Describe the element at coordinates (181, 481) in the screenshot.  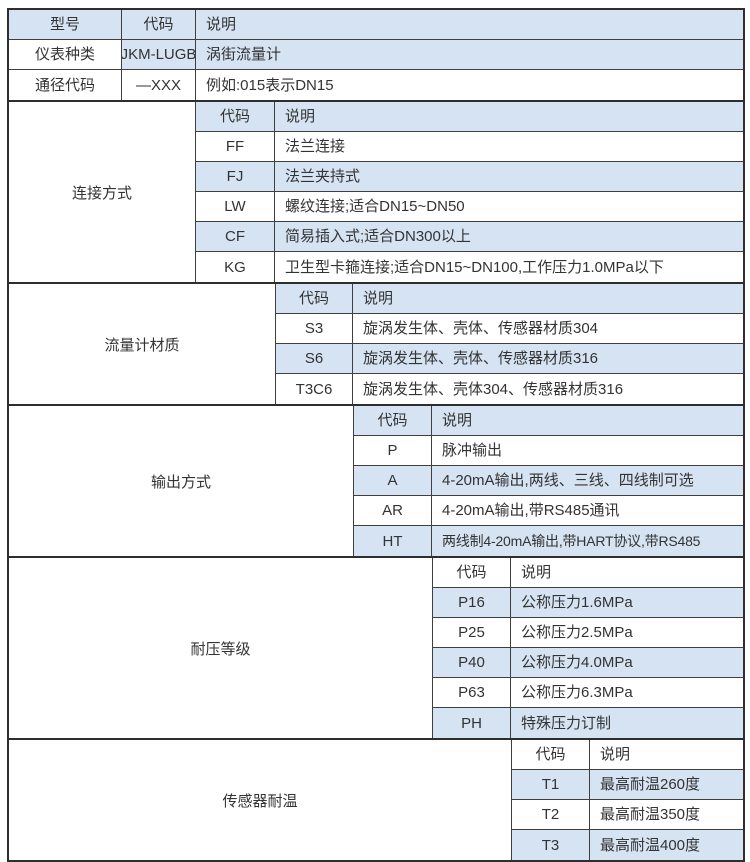
I see `category-output-mode: 输出方式` at that location.